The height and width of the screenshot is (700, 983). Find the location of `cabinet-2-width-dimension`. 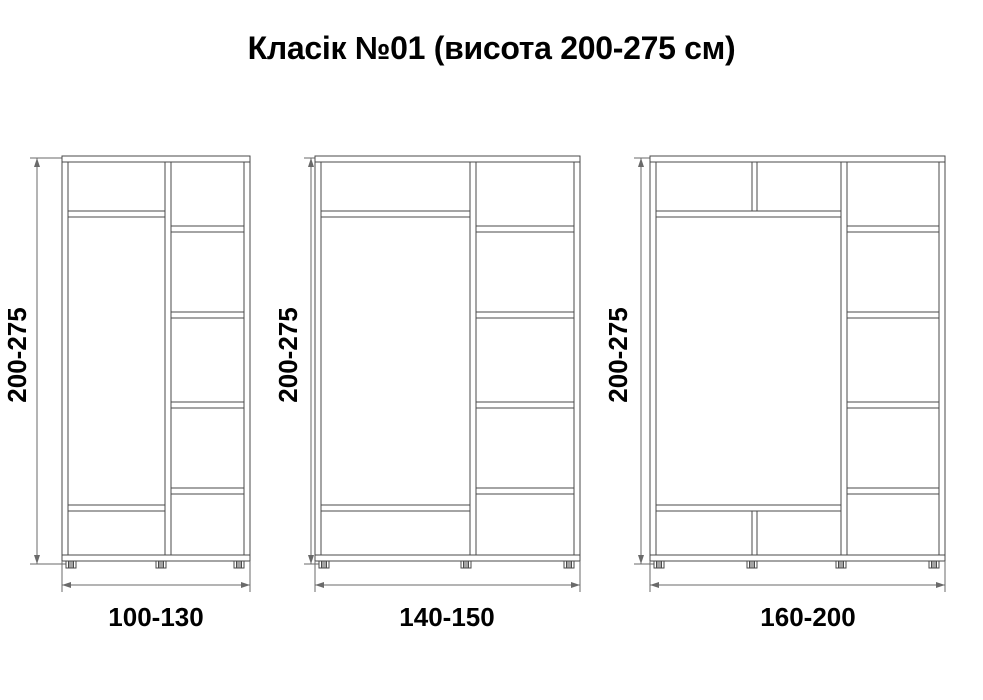

cabinet-2-width-dimension is located at coordinates (447, 576).